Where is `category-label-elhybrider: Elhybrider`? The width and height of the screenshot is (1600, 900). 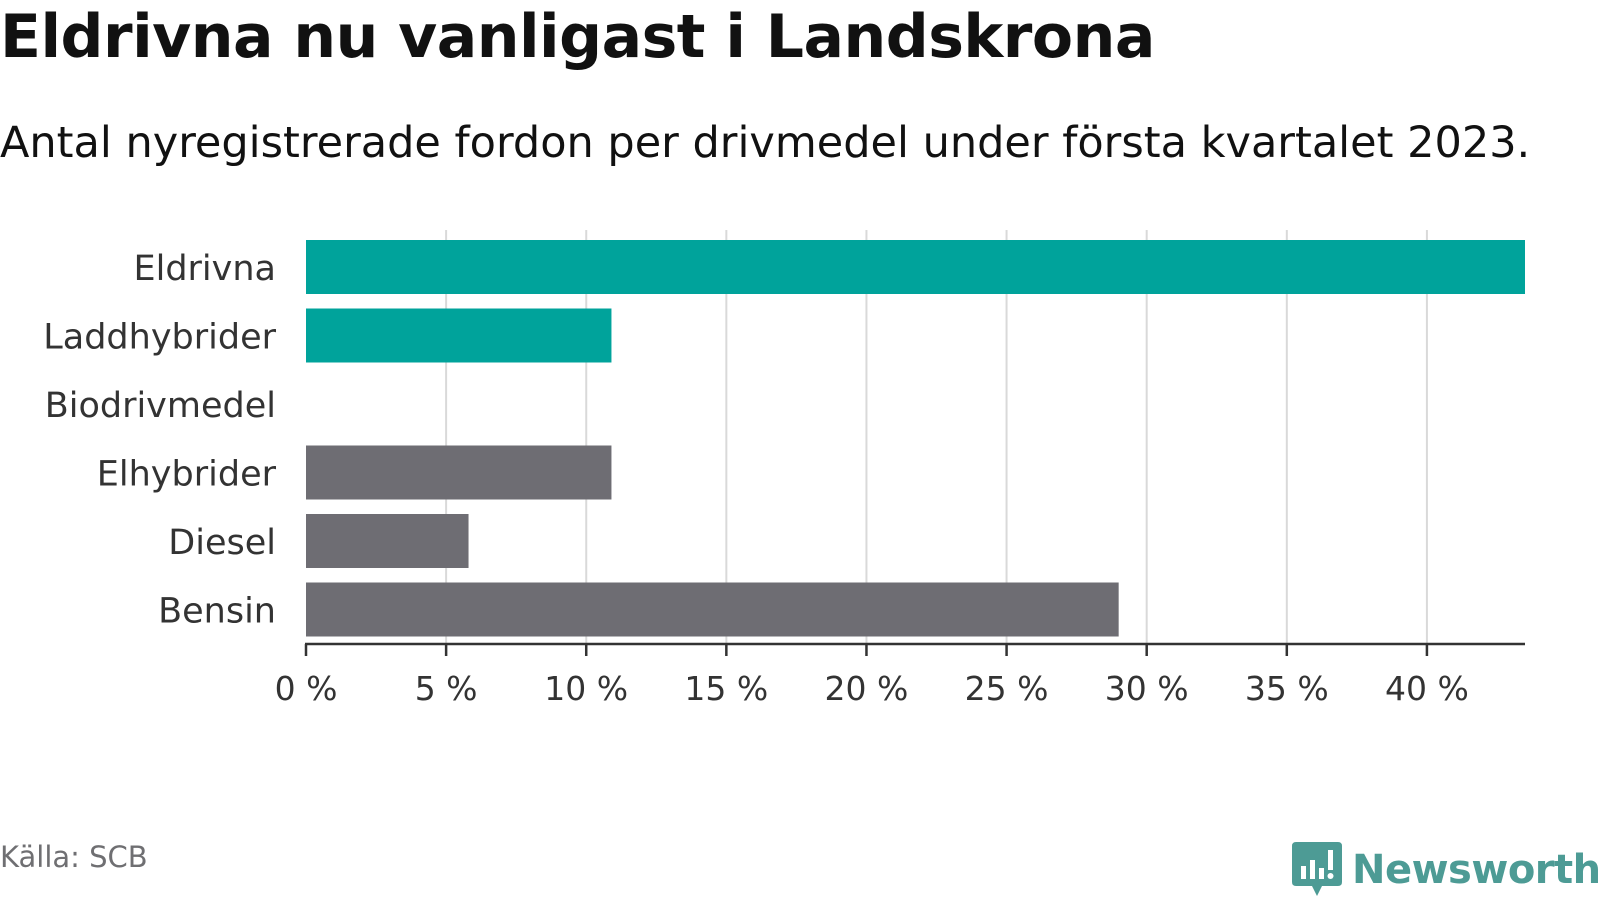 category-label-elhybrider: Elhybrider is located at coordinates (187, 475).